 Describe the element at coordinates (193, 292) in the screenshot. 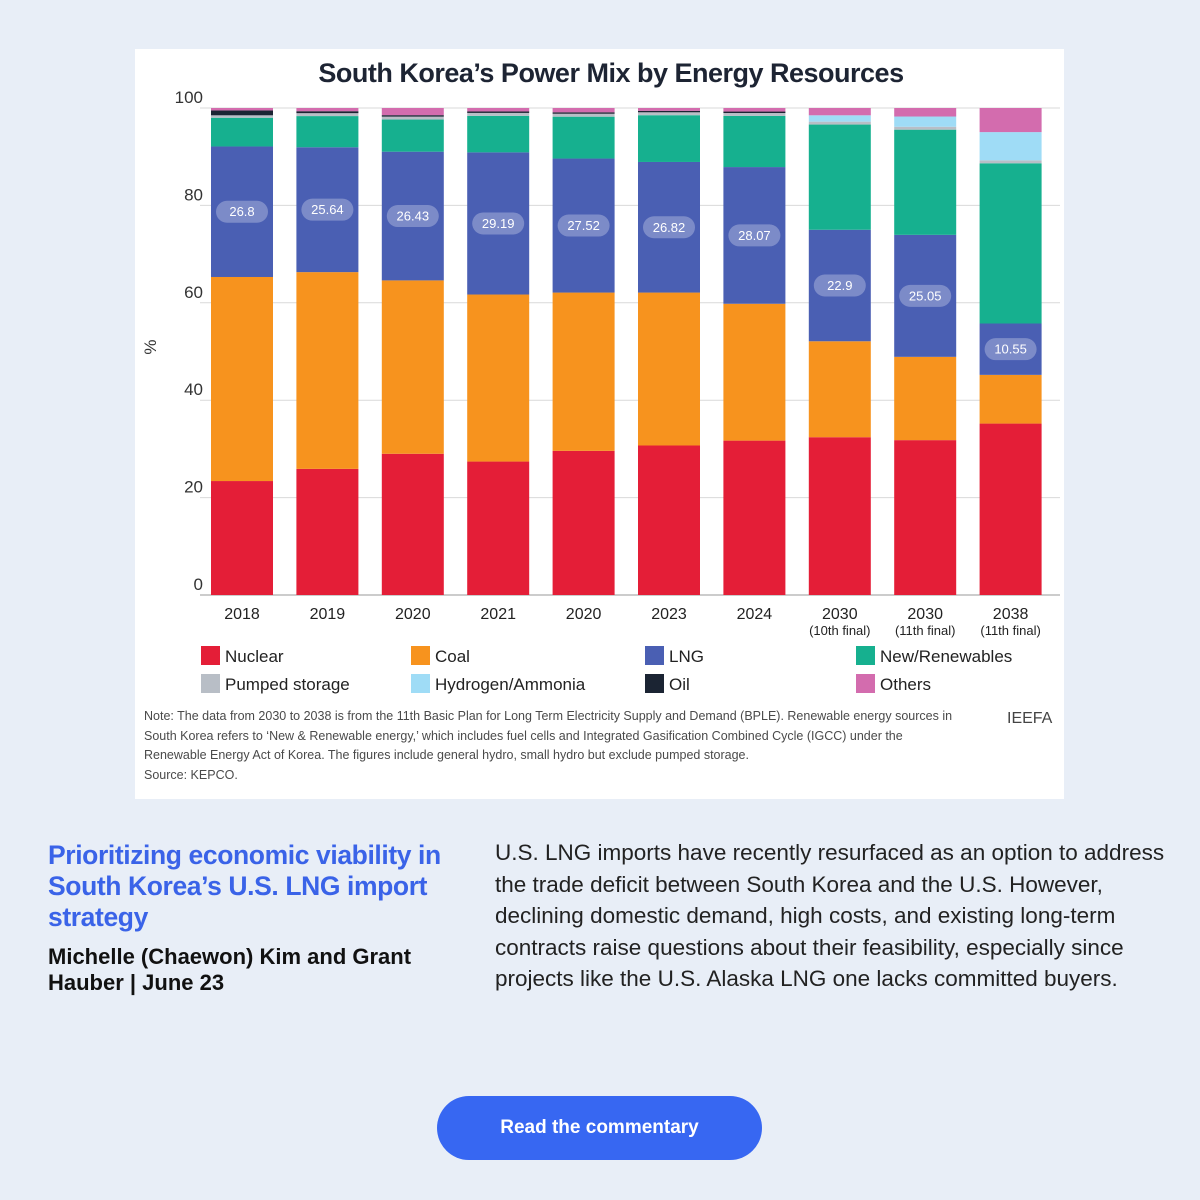

I see `y-tick-label: 60` at that location.